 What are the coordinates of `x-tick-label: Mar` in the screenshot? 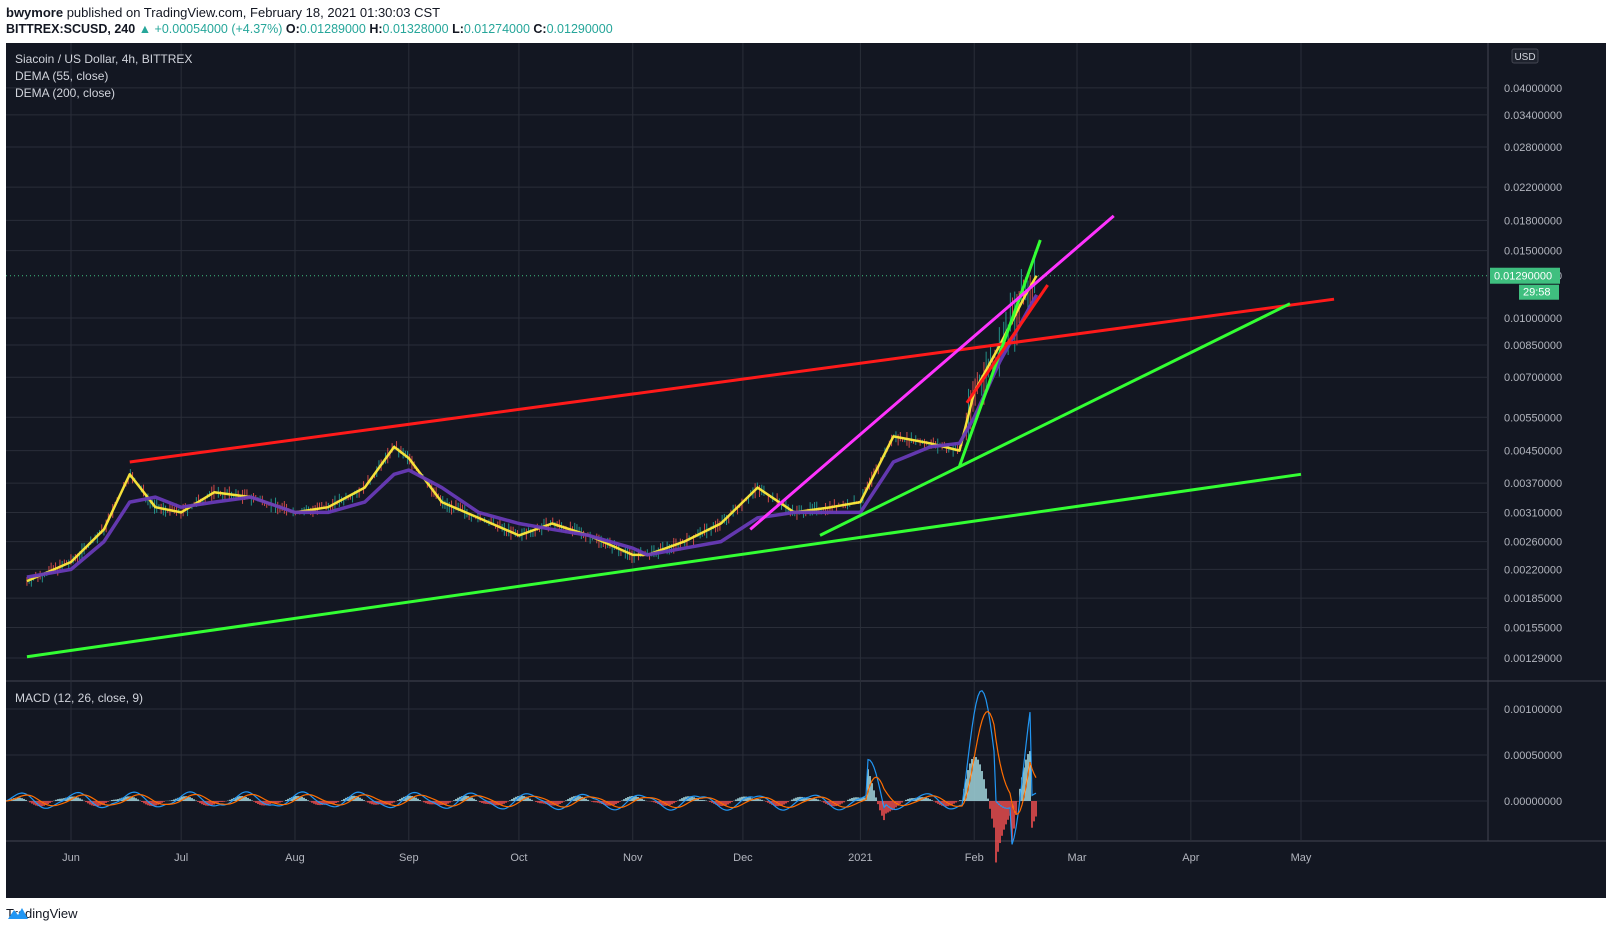 It's located at (1077, 858).